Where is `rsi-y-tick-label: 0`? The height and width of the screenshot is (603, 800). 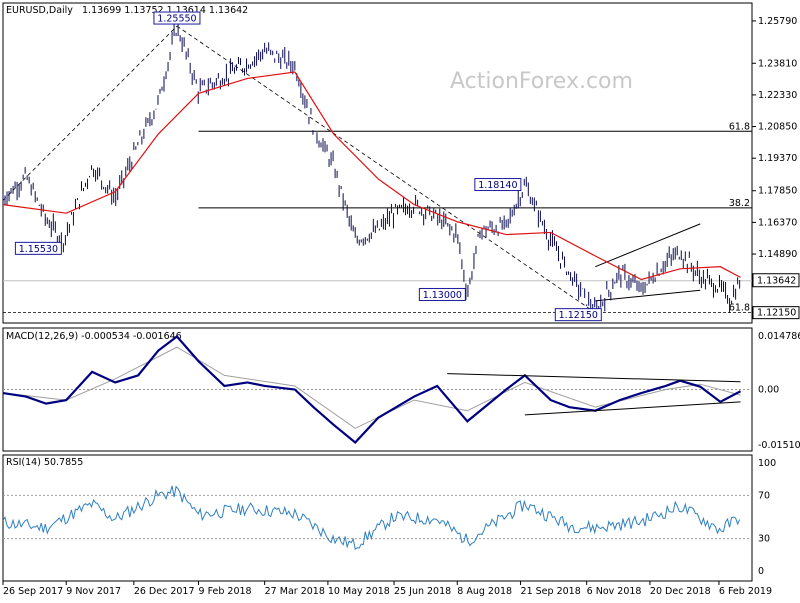 rsi-y-tick-label: 0 is located at coordinates (761, 571).